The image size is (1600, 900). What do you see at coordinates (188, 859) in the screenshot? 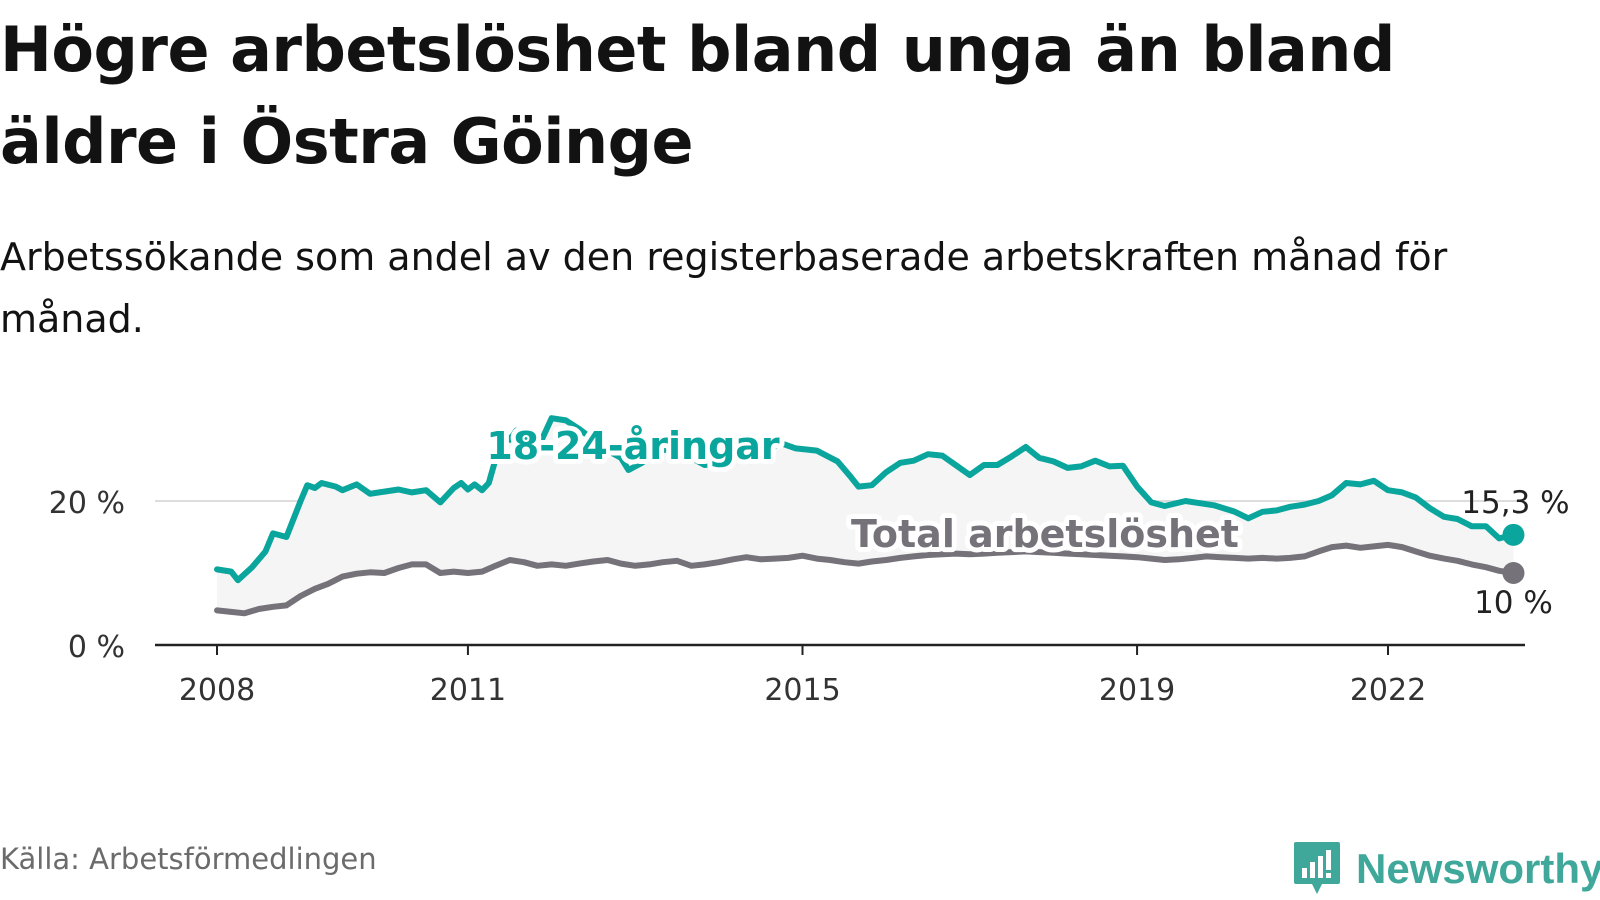
I see `source-note: Källa: Arbetsförmedlingen` at bounding box center [188, 859].